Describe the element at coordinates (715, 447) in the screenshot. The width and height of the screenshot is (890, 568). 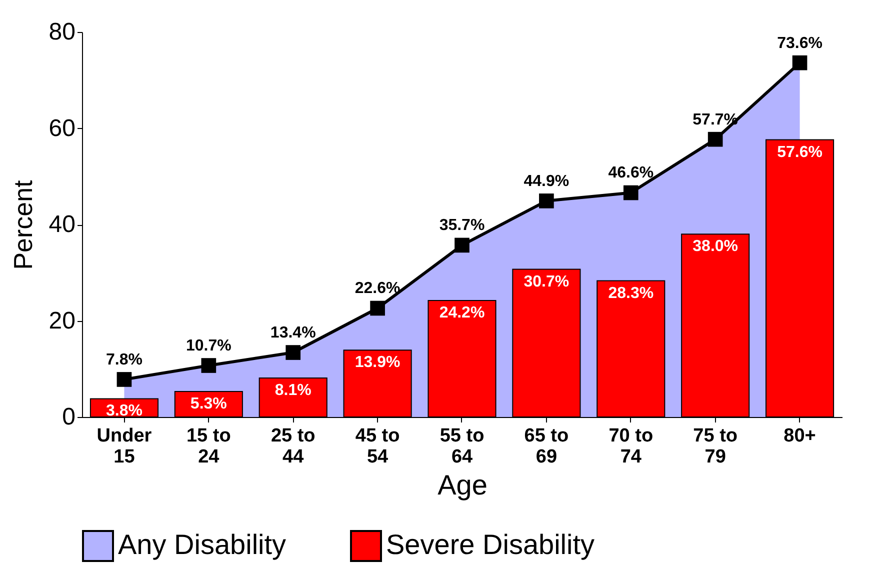
I see `x-tick-label: 75 to 79` at that location.